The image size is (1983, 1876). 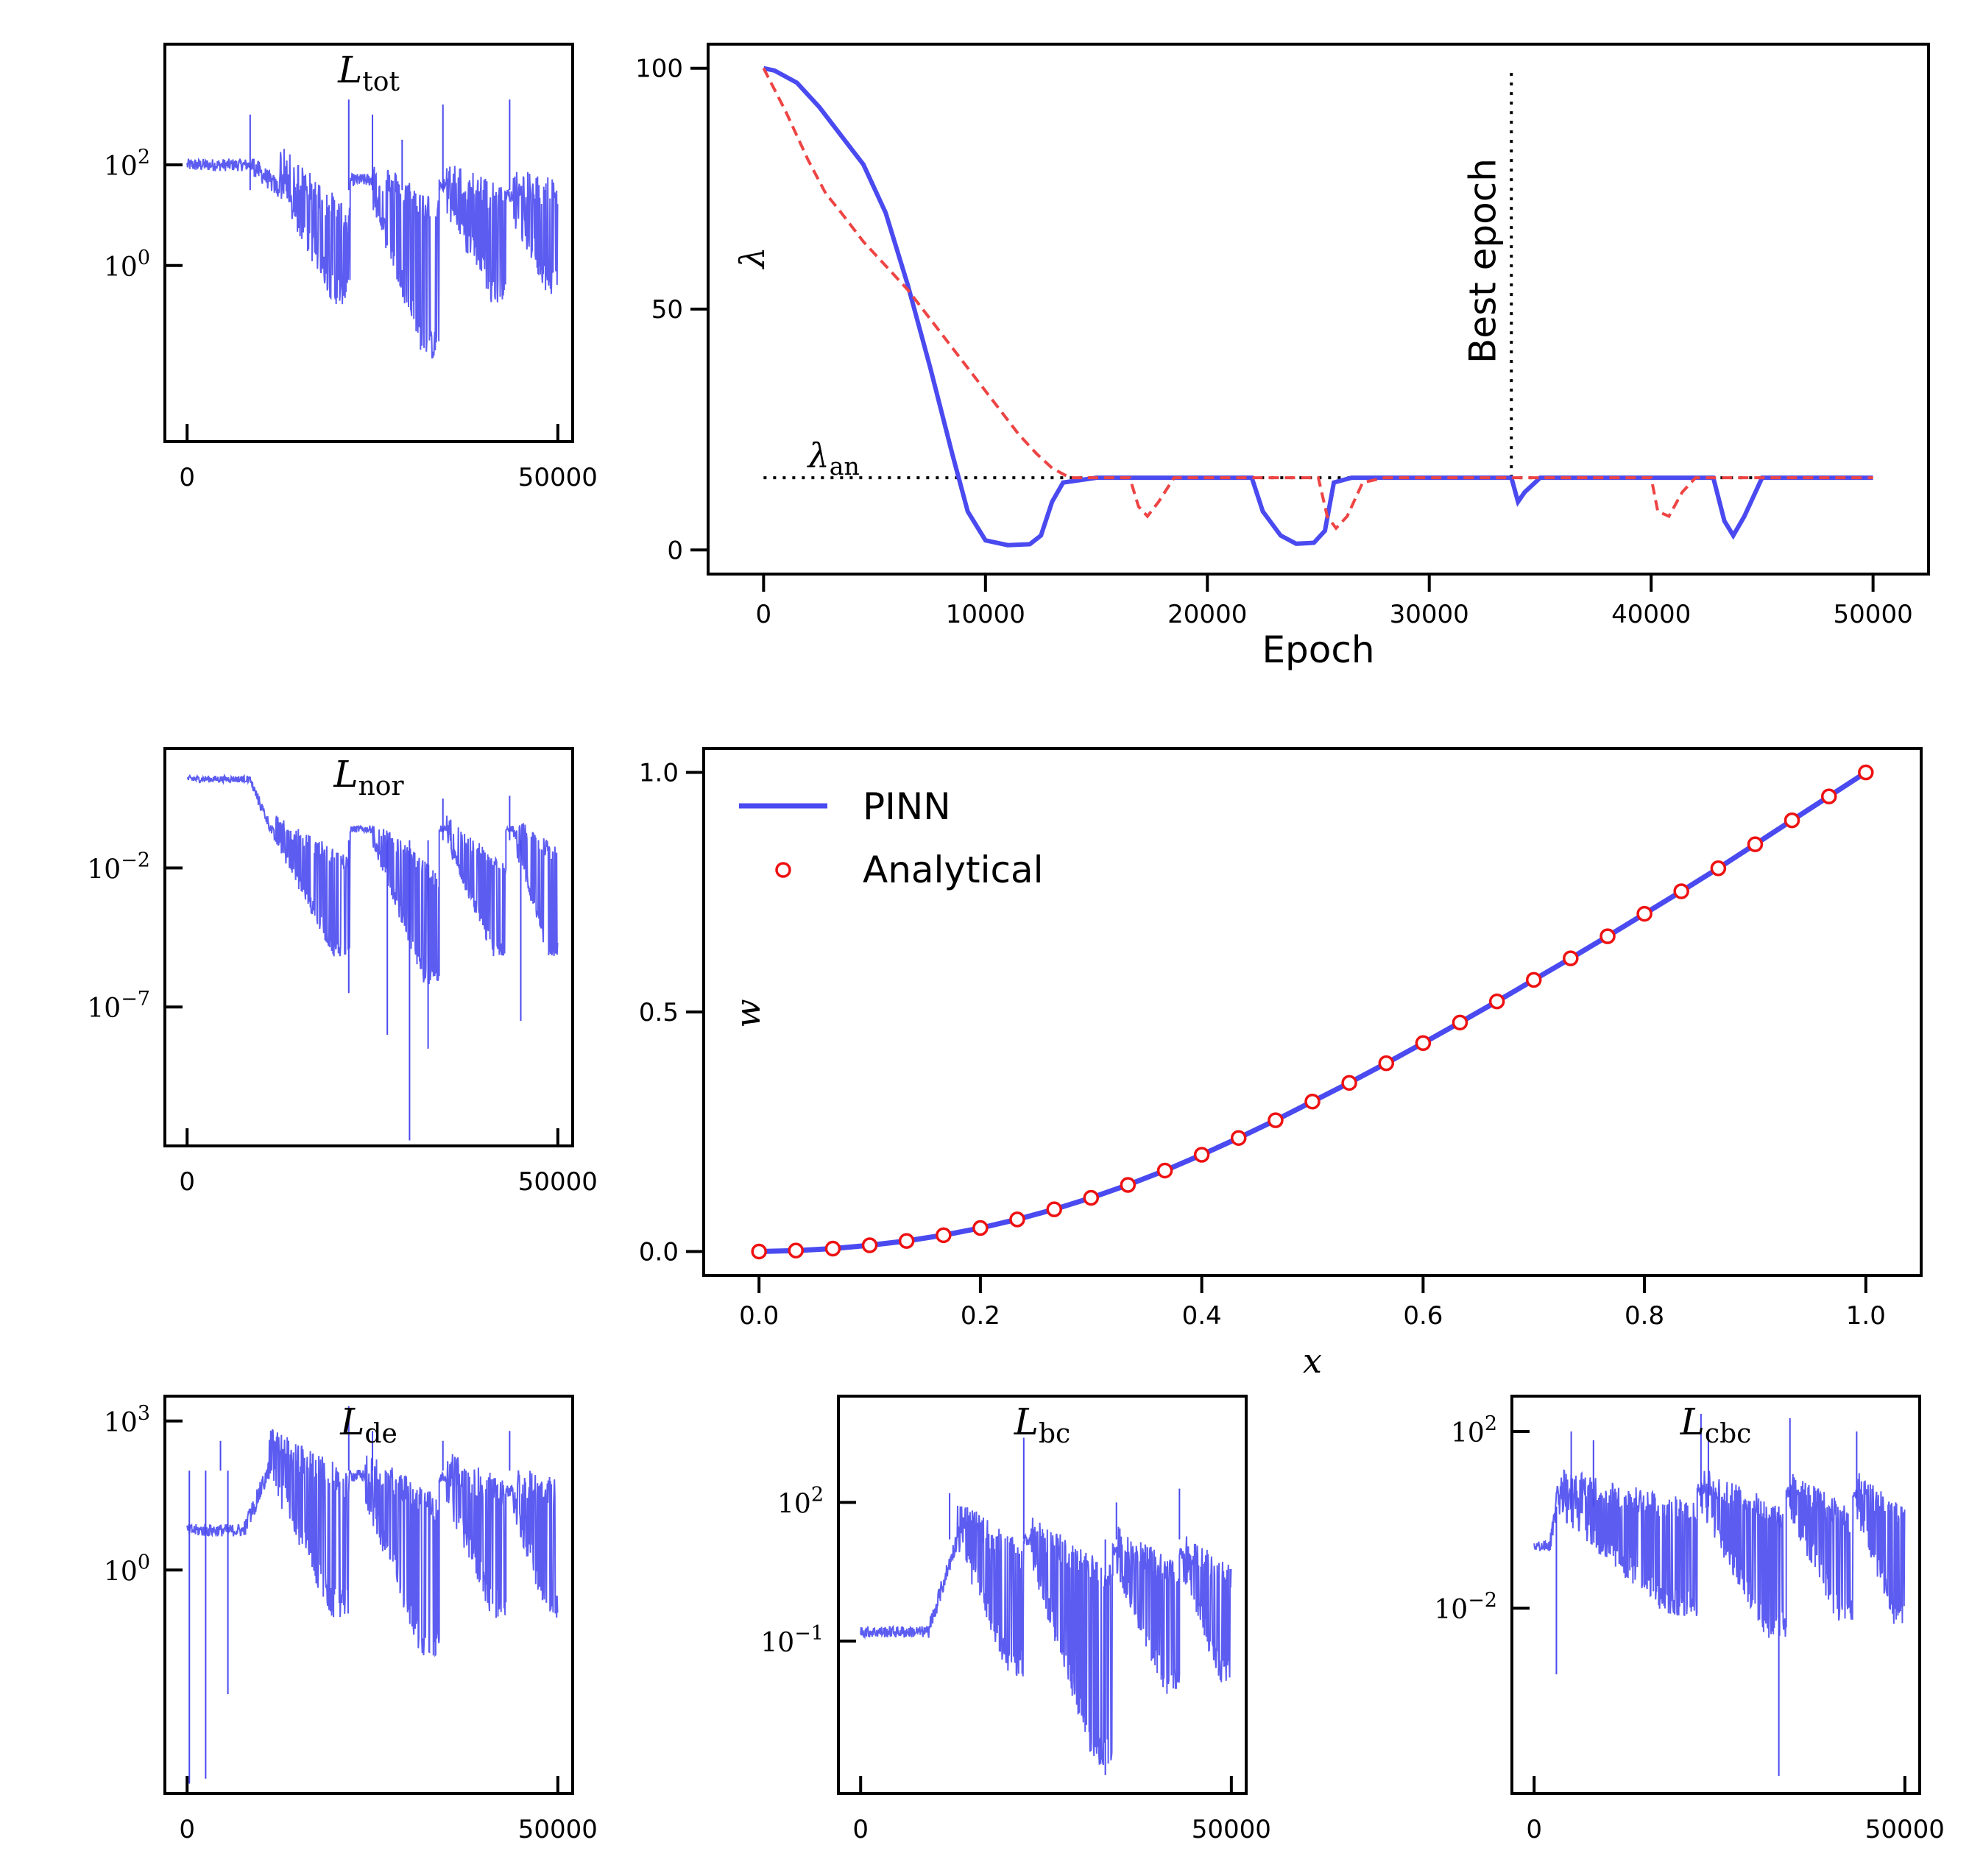 I want to click on y-axis-label: w, so click(x=748, y=1013).